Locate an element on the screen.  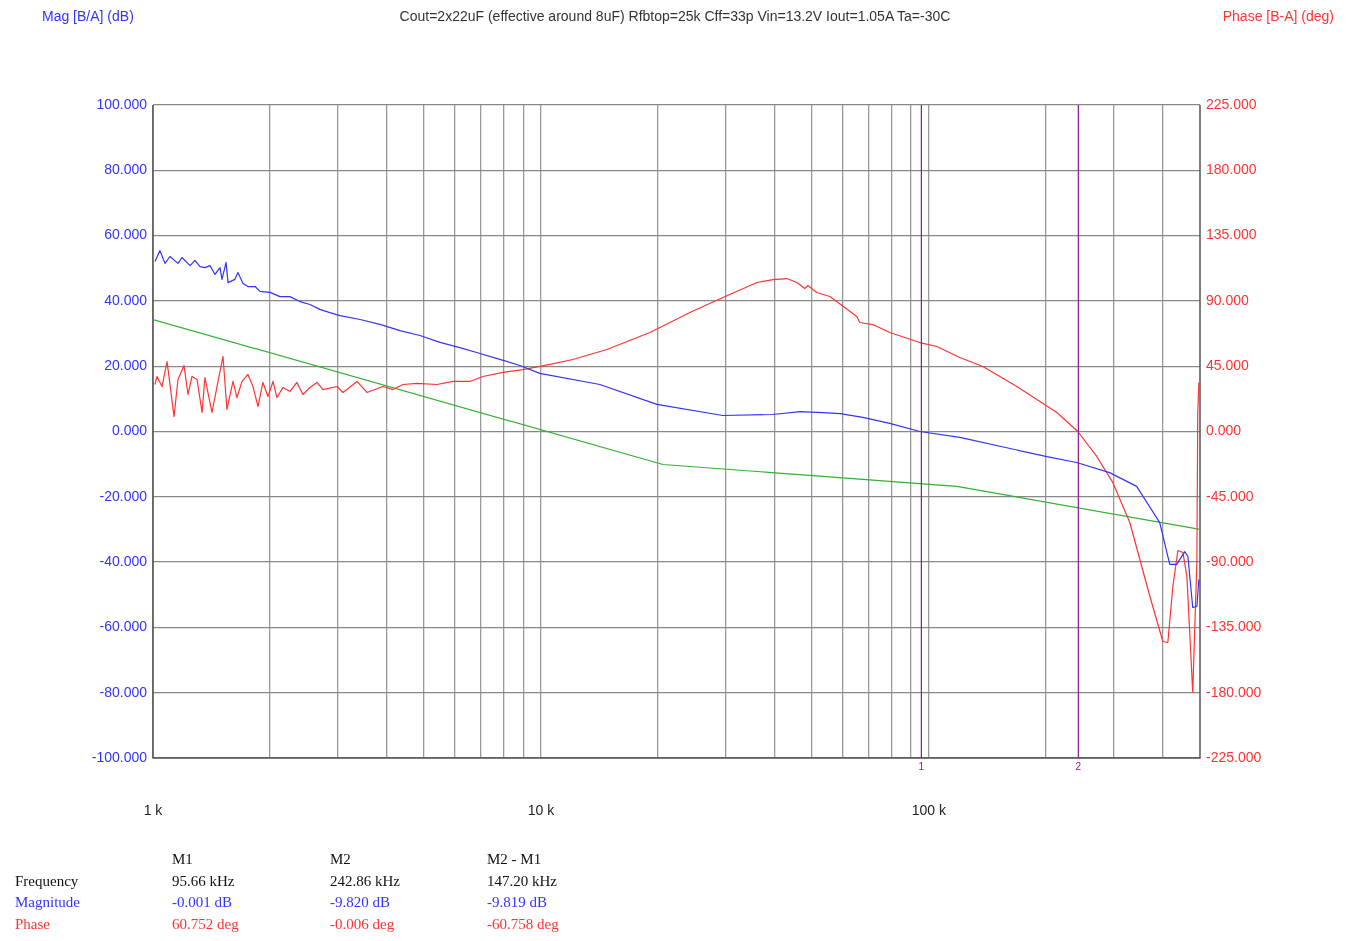
text: Phase [B-A] (deg) is located at coordinates (1278, 16).